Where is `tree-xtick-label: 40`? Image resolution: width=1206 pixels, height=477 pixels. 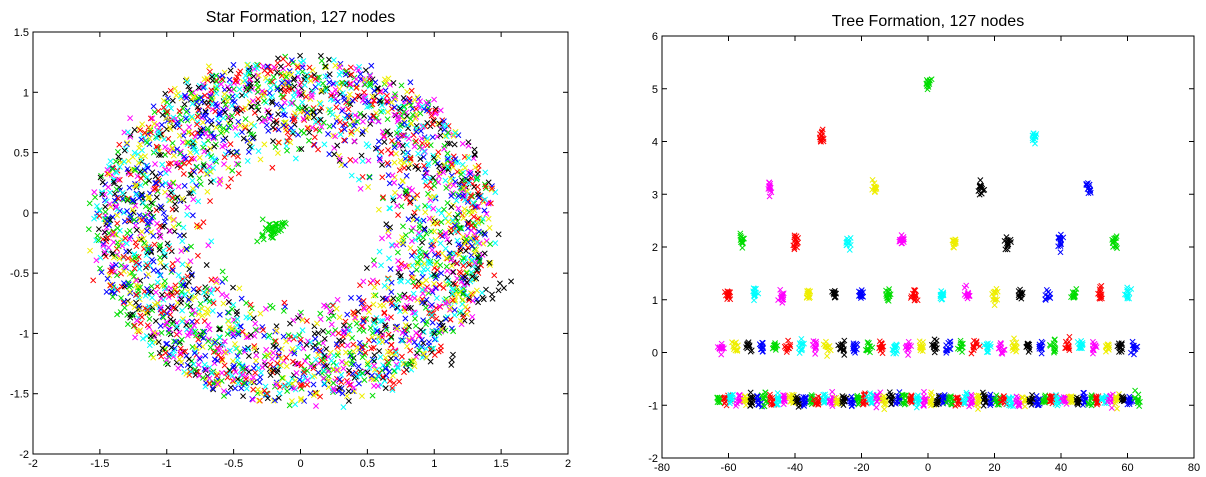 tree-xtick-label: 40 is located at coordinates (1061, 467).